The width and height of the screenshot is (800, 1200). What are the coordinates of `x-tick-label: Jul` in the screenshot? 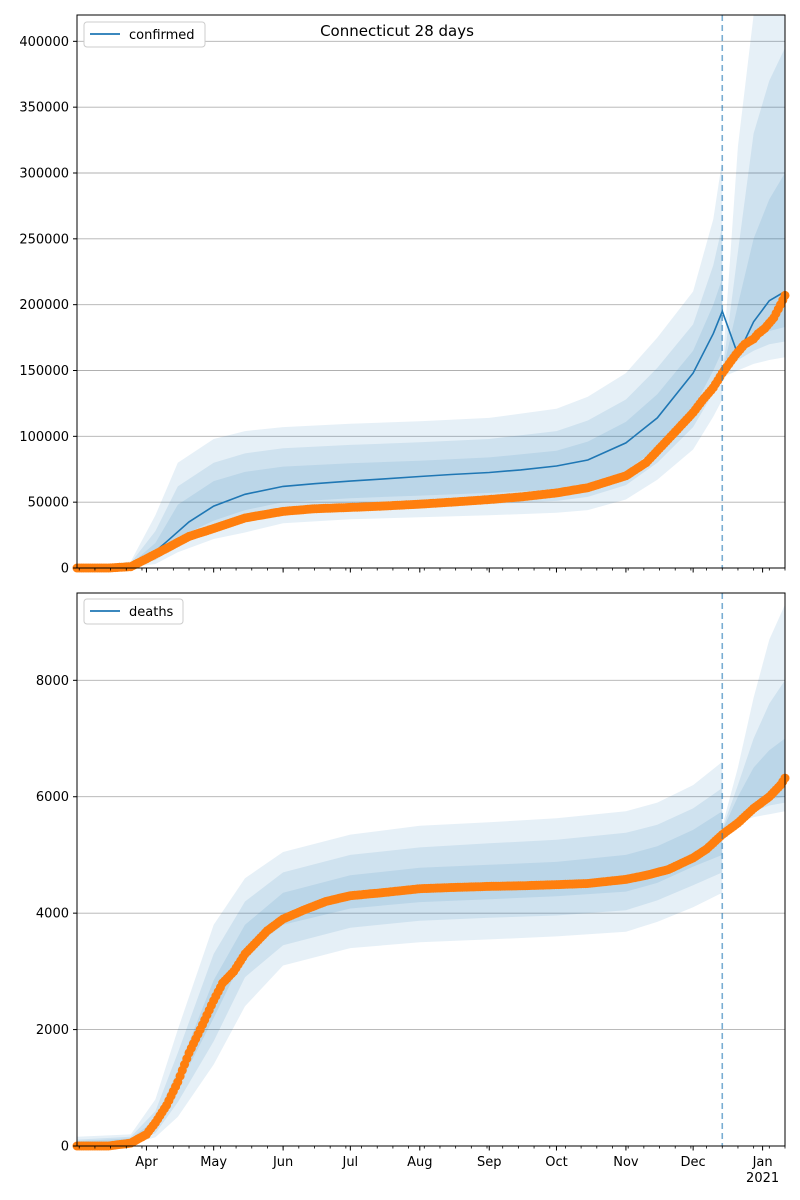 It's located at (349, 1162).